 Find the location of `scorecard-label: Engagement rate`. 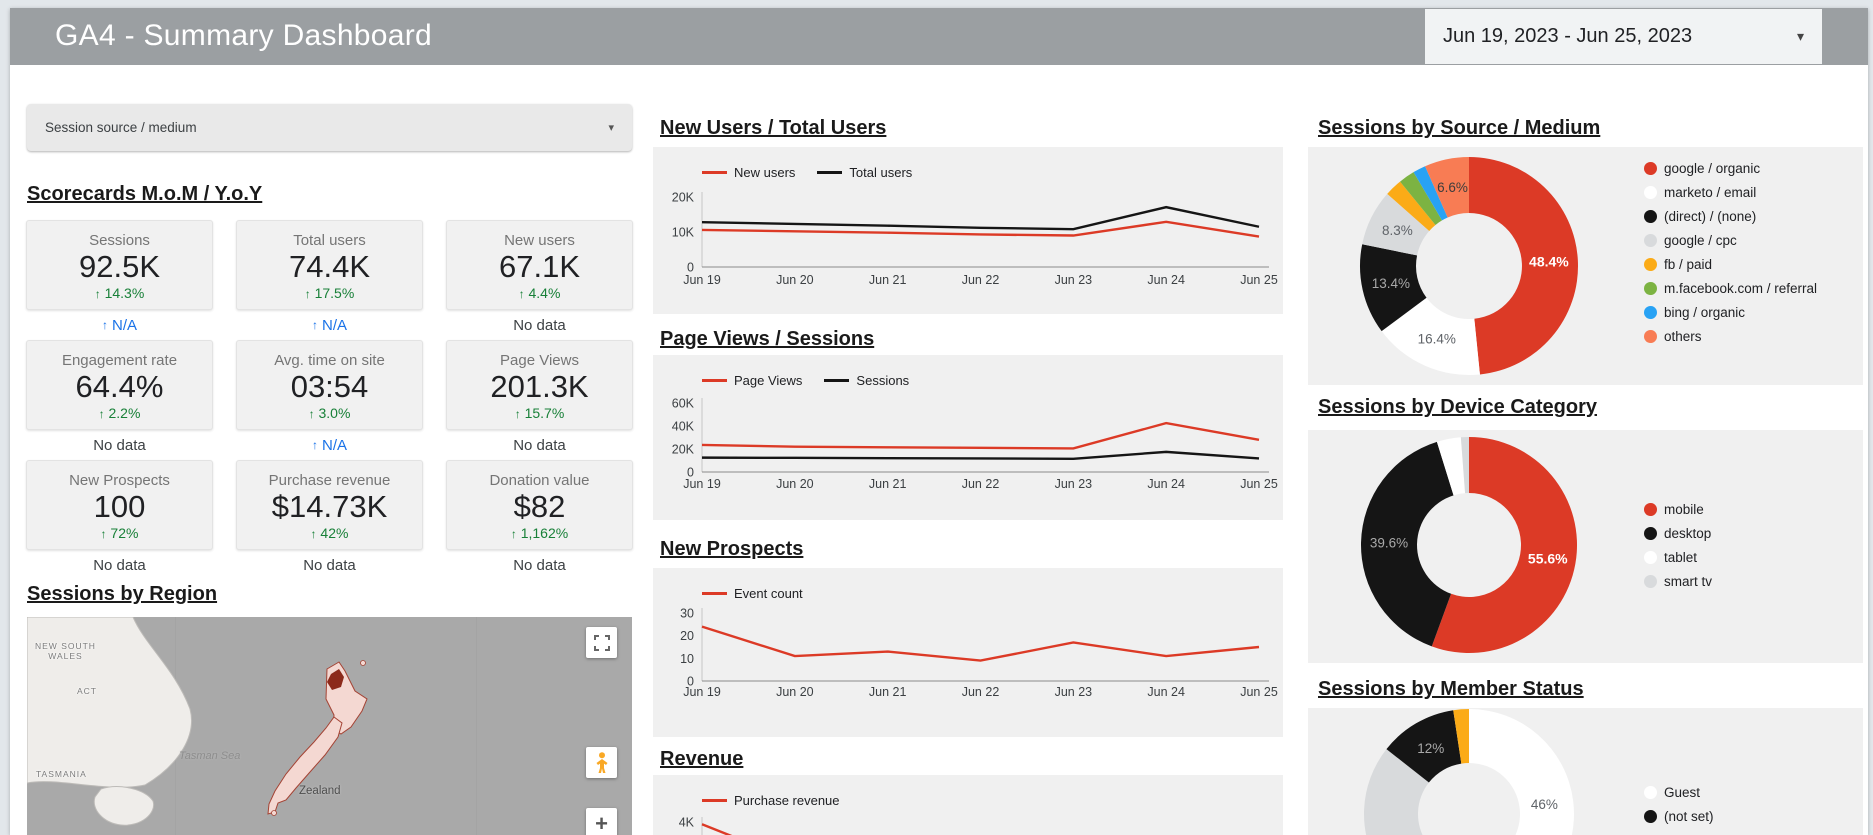

scorecard-label: Engagement rate is located at coordinates (119, 360).